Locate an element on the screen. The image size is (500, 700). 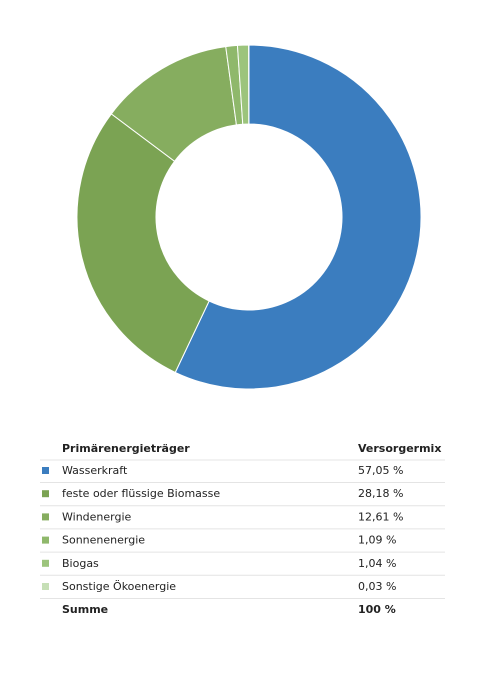
value-label: 57,05 % is located at coordinates (380, 470).